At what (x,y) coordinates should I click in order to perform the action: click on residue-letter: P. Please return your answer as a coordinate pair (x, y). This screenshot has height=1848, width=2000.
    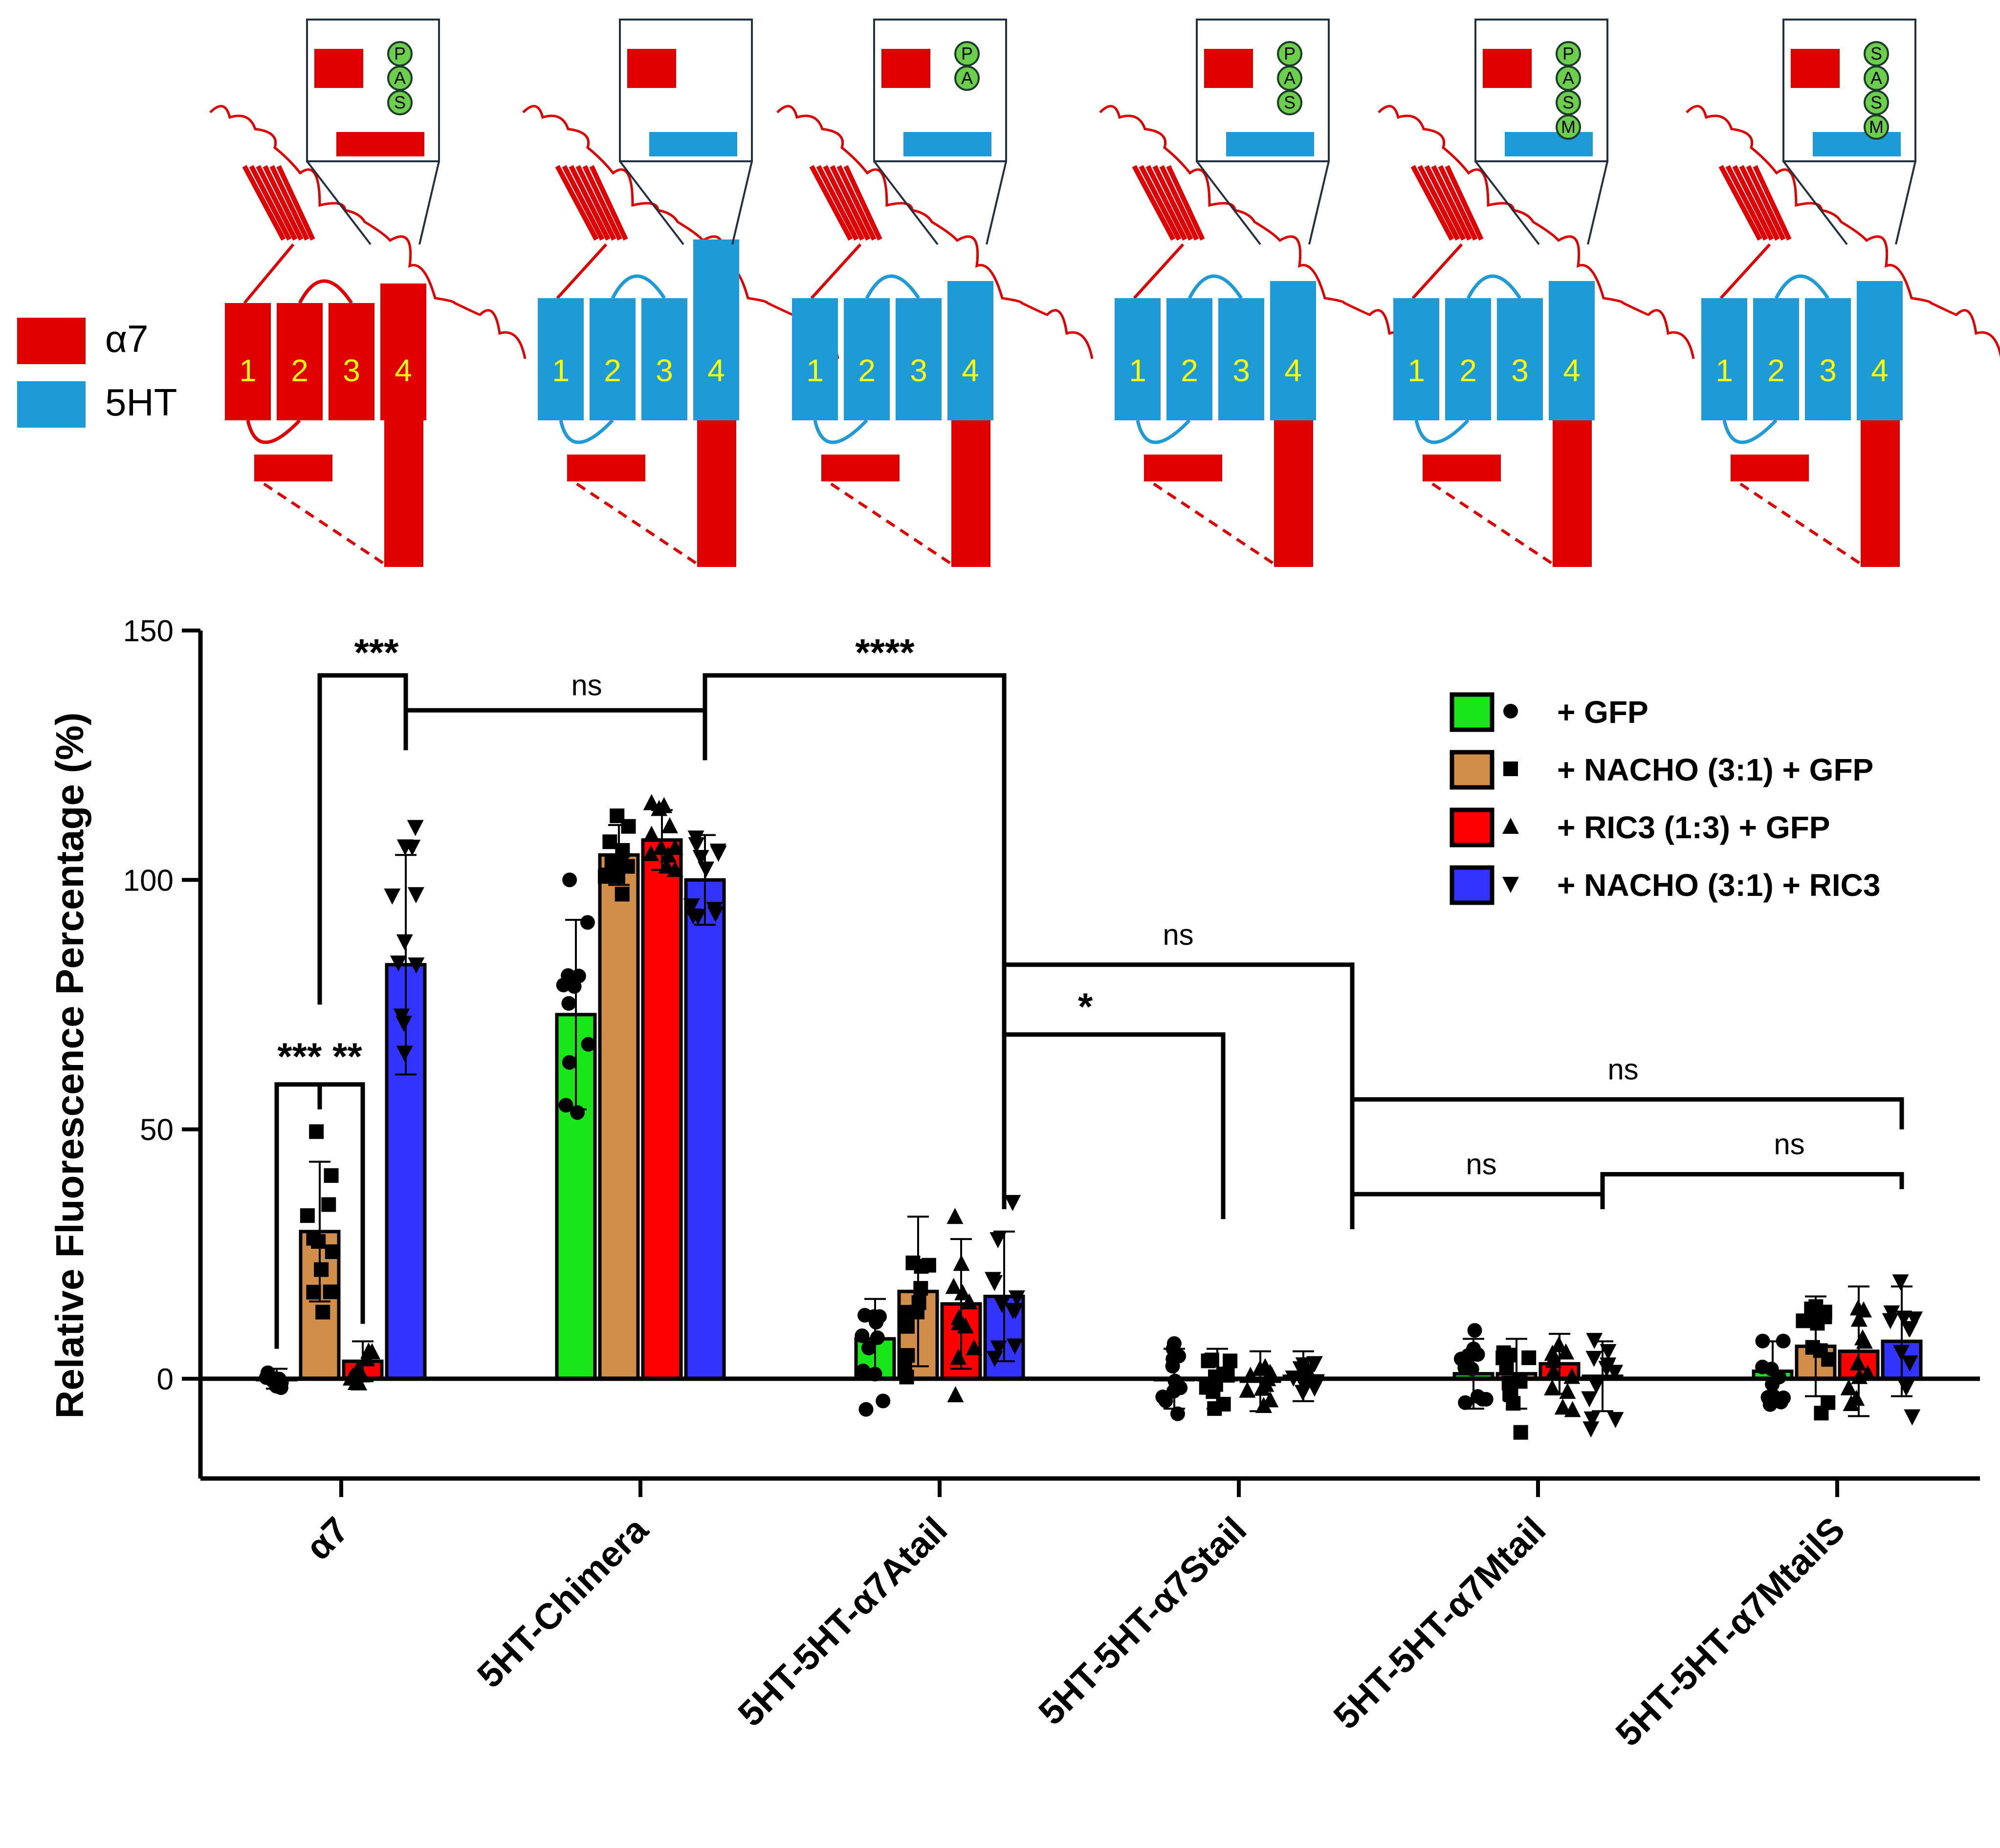
    Looking at the image, I should click on (1568, 53).